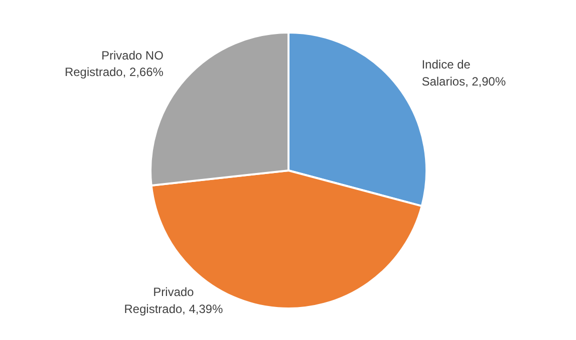  What do you see at coordinates (114, 64) in the screenshot?
I see `slice-label: Privado NO Registrado, 2,66%` at bounding box center [114, 64].